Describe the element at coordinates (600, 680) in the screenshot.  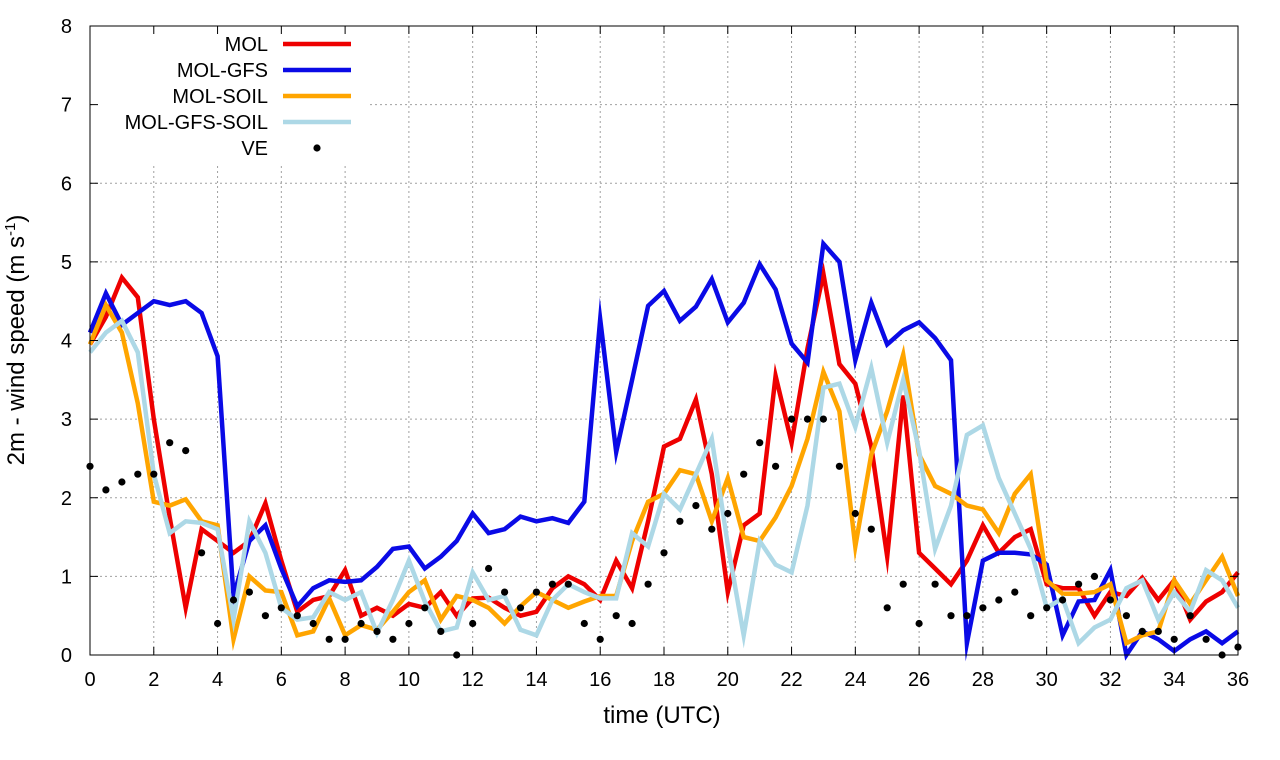
I see `x-tick-label: 16` at that location.